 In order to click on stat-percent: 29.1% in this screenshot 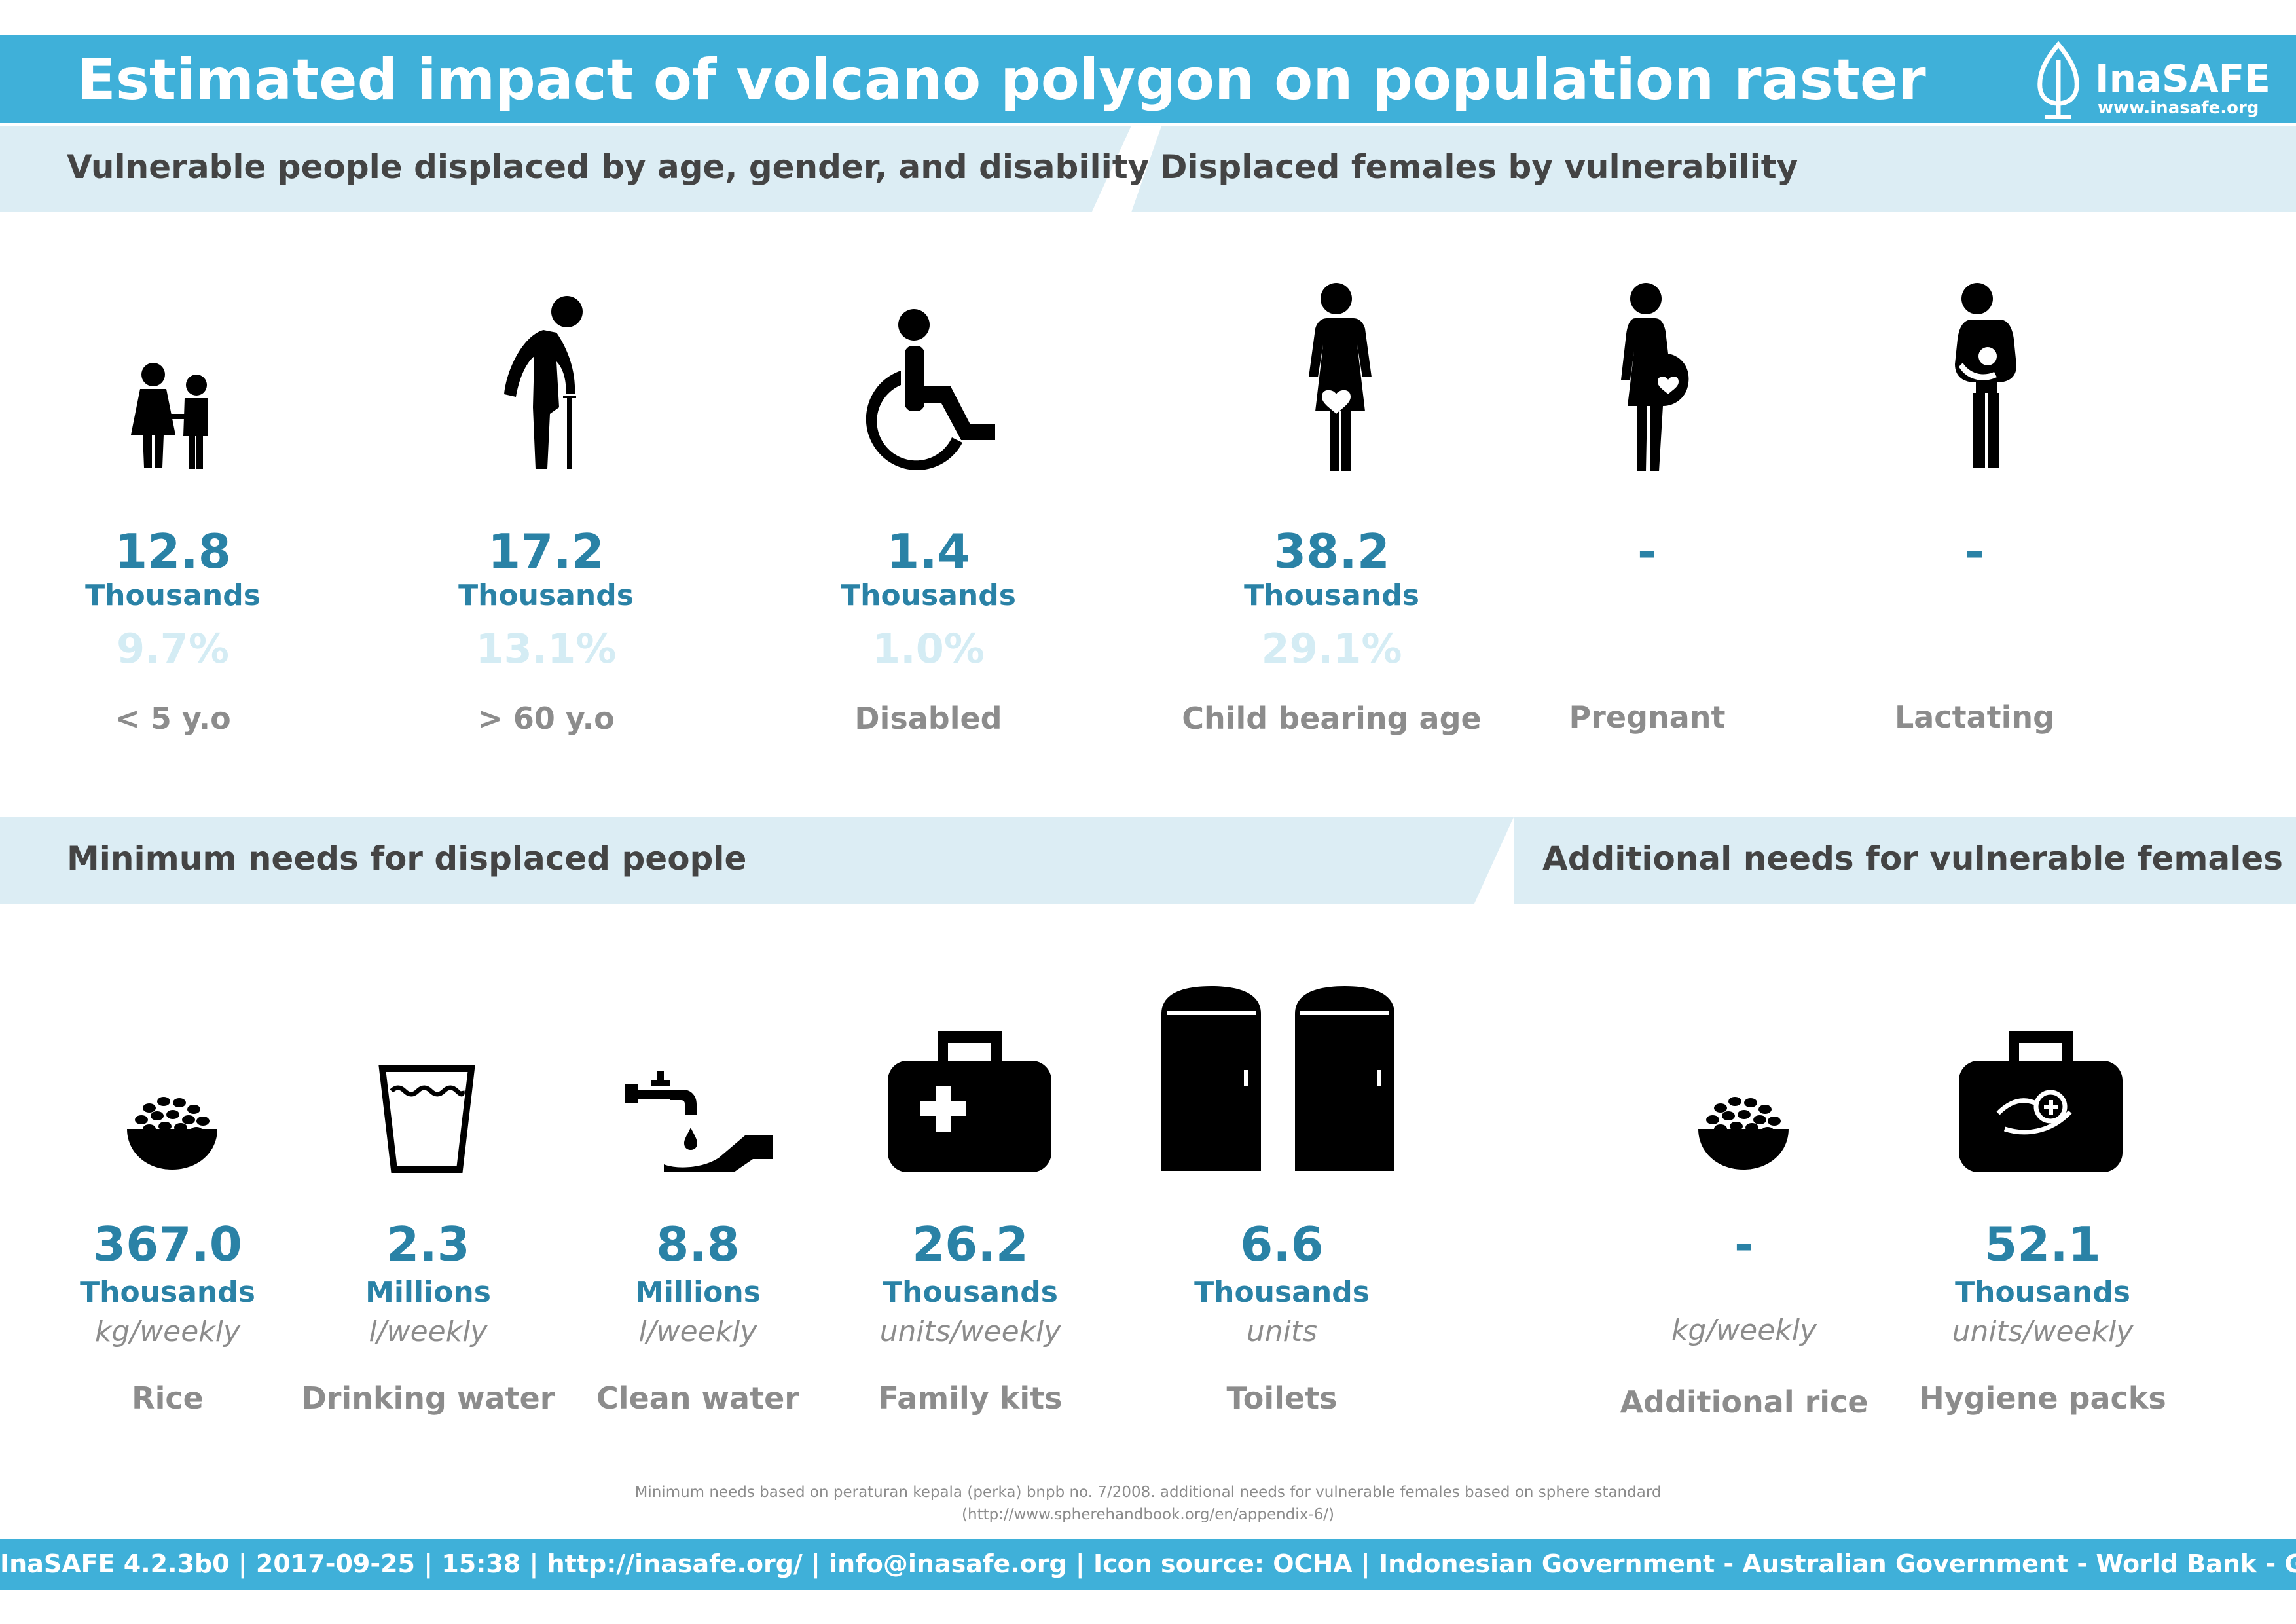, I will do `click(1331, 649)`.